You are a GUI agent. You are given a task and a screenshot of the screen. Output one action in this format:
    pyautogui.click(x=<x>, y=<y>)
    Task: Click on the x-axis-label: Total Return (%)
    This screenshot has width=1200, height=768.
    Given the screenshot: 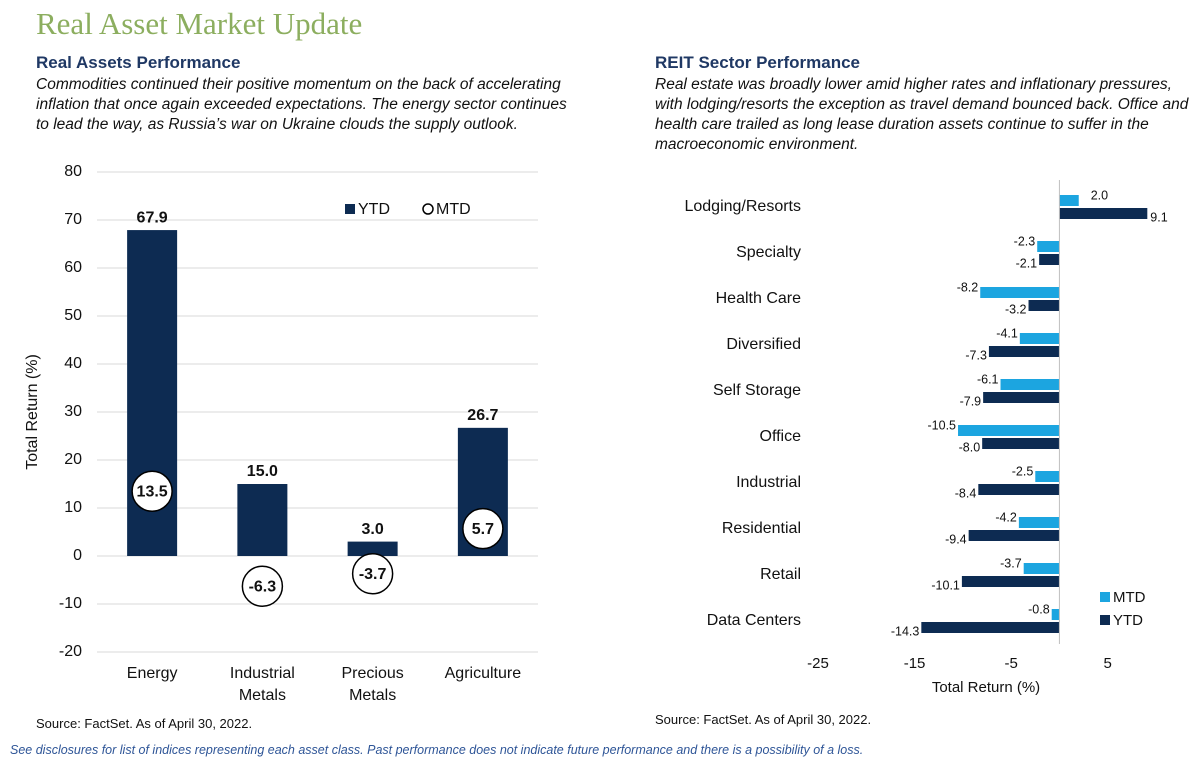 What is the action you would take?
    pyautogui.click(x=986, y=687)
    